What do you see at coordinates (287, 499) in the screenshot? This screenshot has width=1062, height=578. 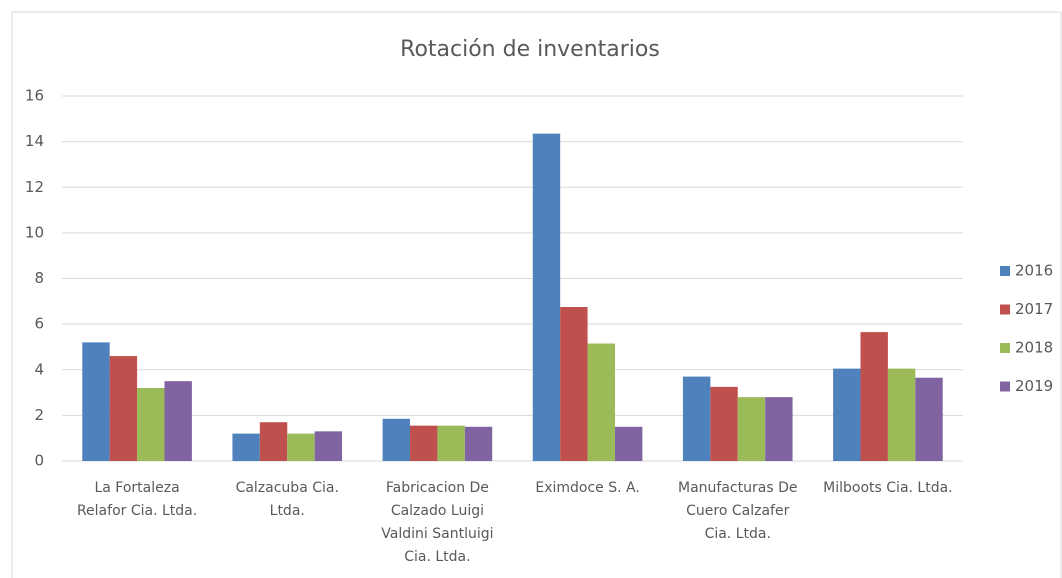 I see `x-tick-label: Calzacuba Cia. Ltda.` at bounding box center [287, 499].